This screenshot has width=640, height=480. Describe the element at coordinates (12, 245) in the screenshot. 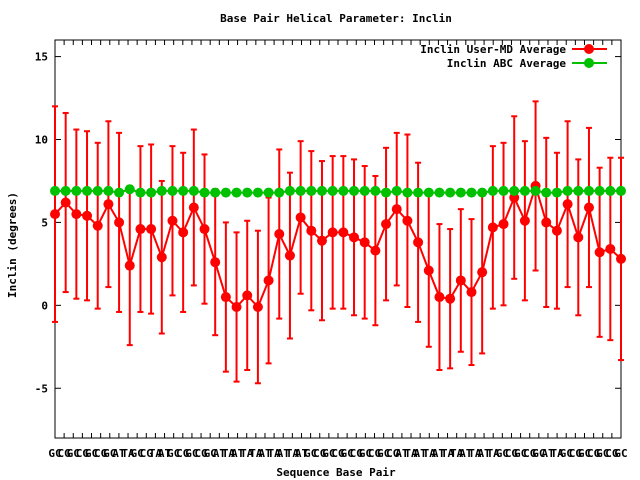

I see `y-axis-label: Inclin (degrees)` at that location.